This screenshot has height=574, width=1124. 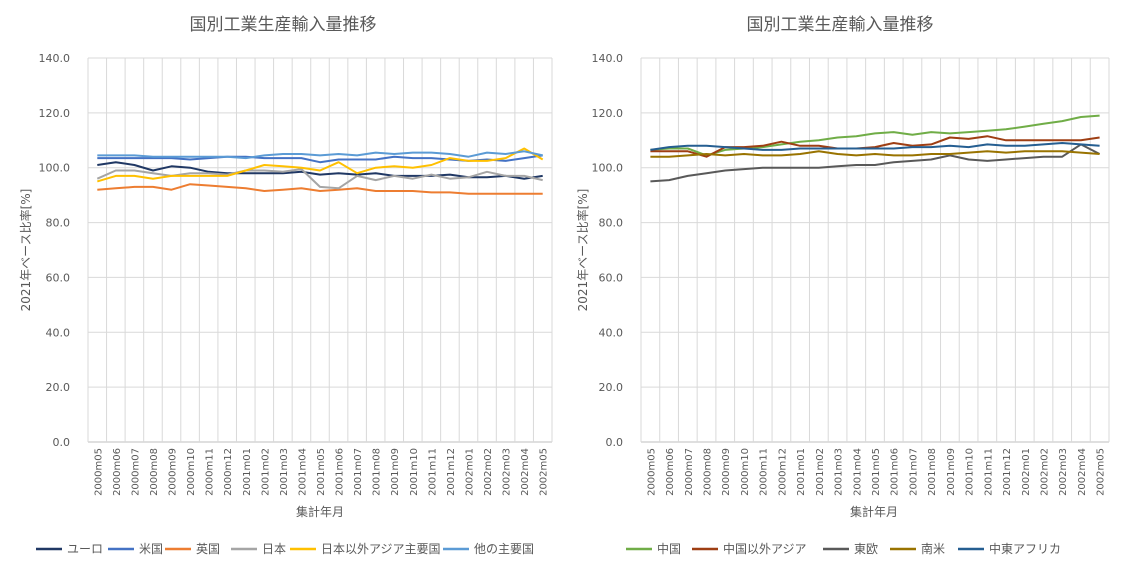 I want to click on legend-item: 中国以外アジア, so click(x=749, y=548).